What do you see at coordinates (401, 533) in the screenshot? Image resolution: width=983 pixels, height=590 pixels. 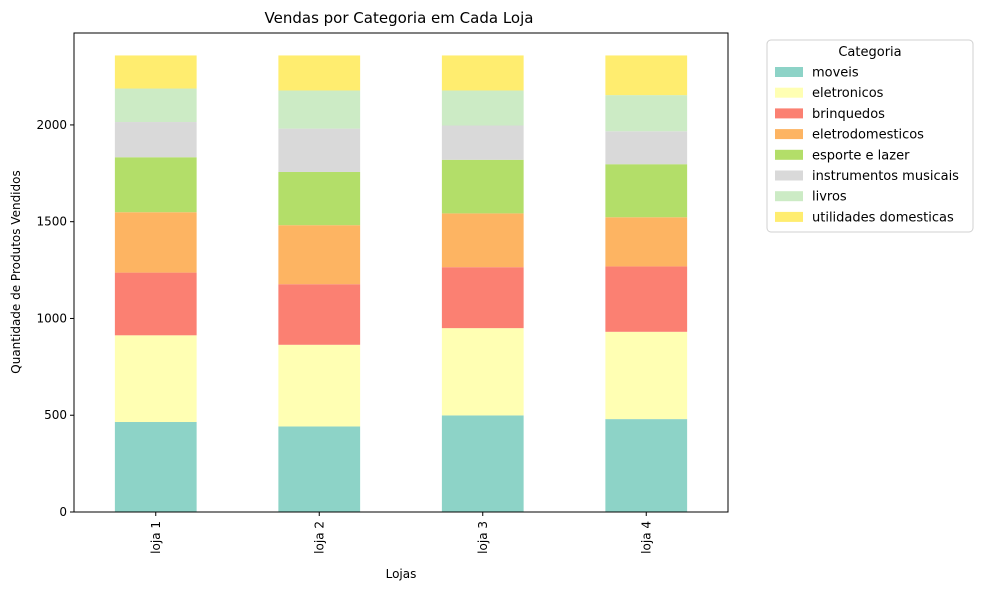 I see `x-axis: loja 1 loja 2 loja 3 loja 4` at bounding box center [401, 533].